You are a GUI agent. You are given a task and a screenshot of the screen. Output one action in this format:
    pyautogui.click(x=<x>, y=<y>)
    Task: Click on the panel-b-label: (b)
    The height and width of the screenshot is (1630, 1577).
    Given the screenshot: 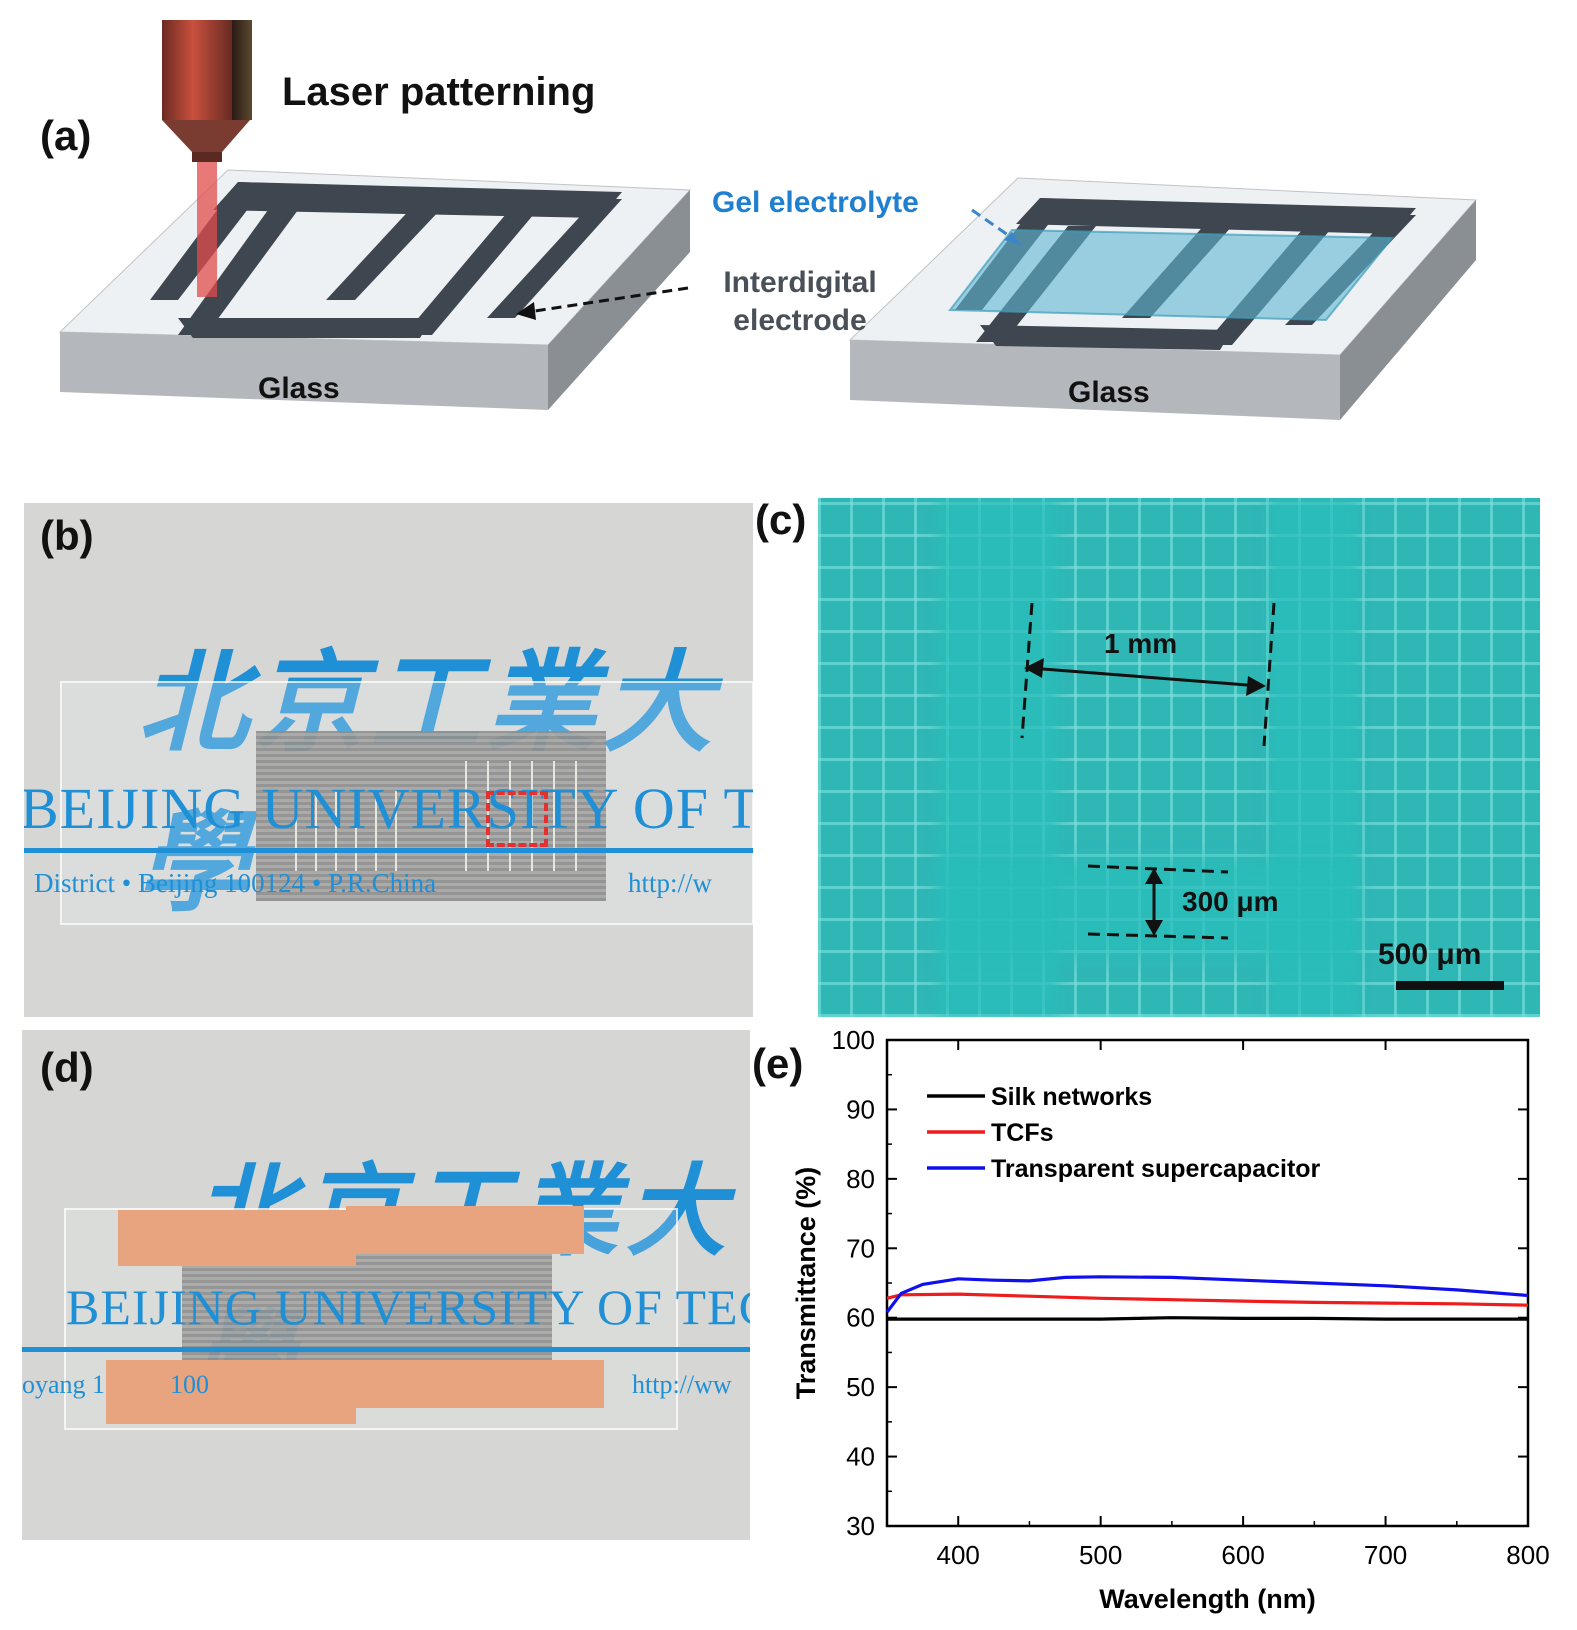 What is the action you would take?
    pyautogui.click(x=67, y=535)
    